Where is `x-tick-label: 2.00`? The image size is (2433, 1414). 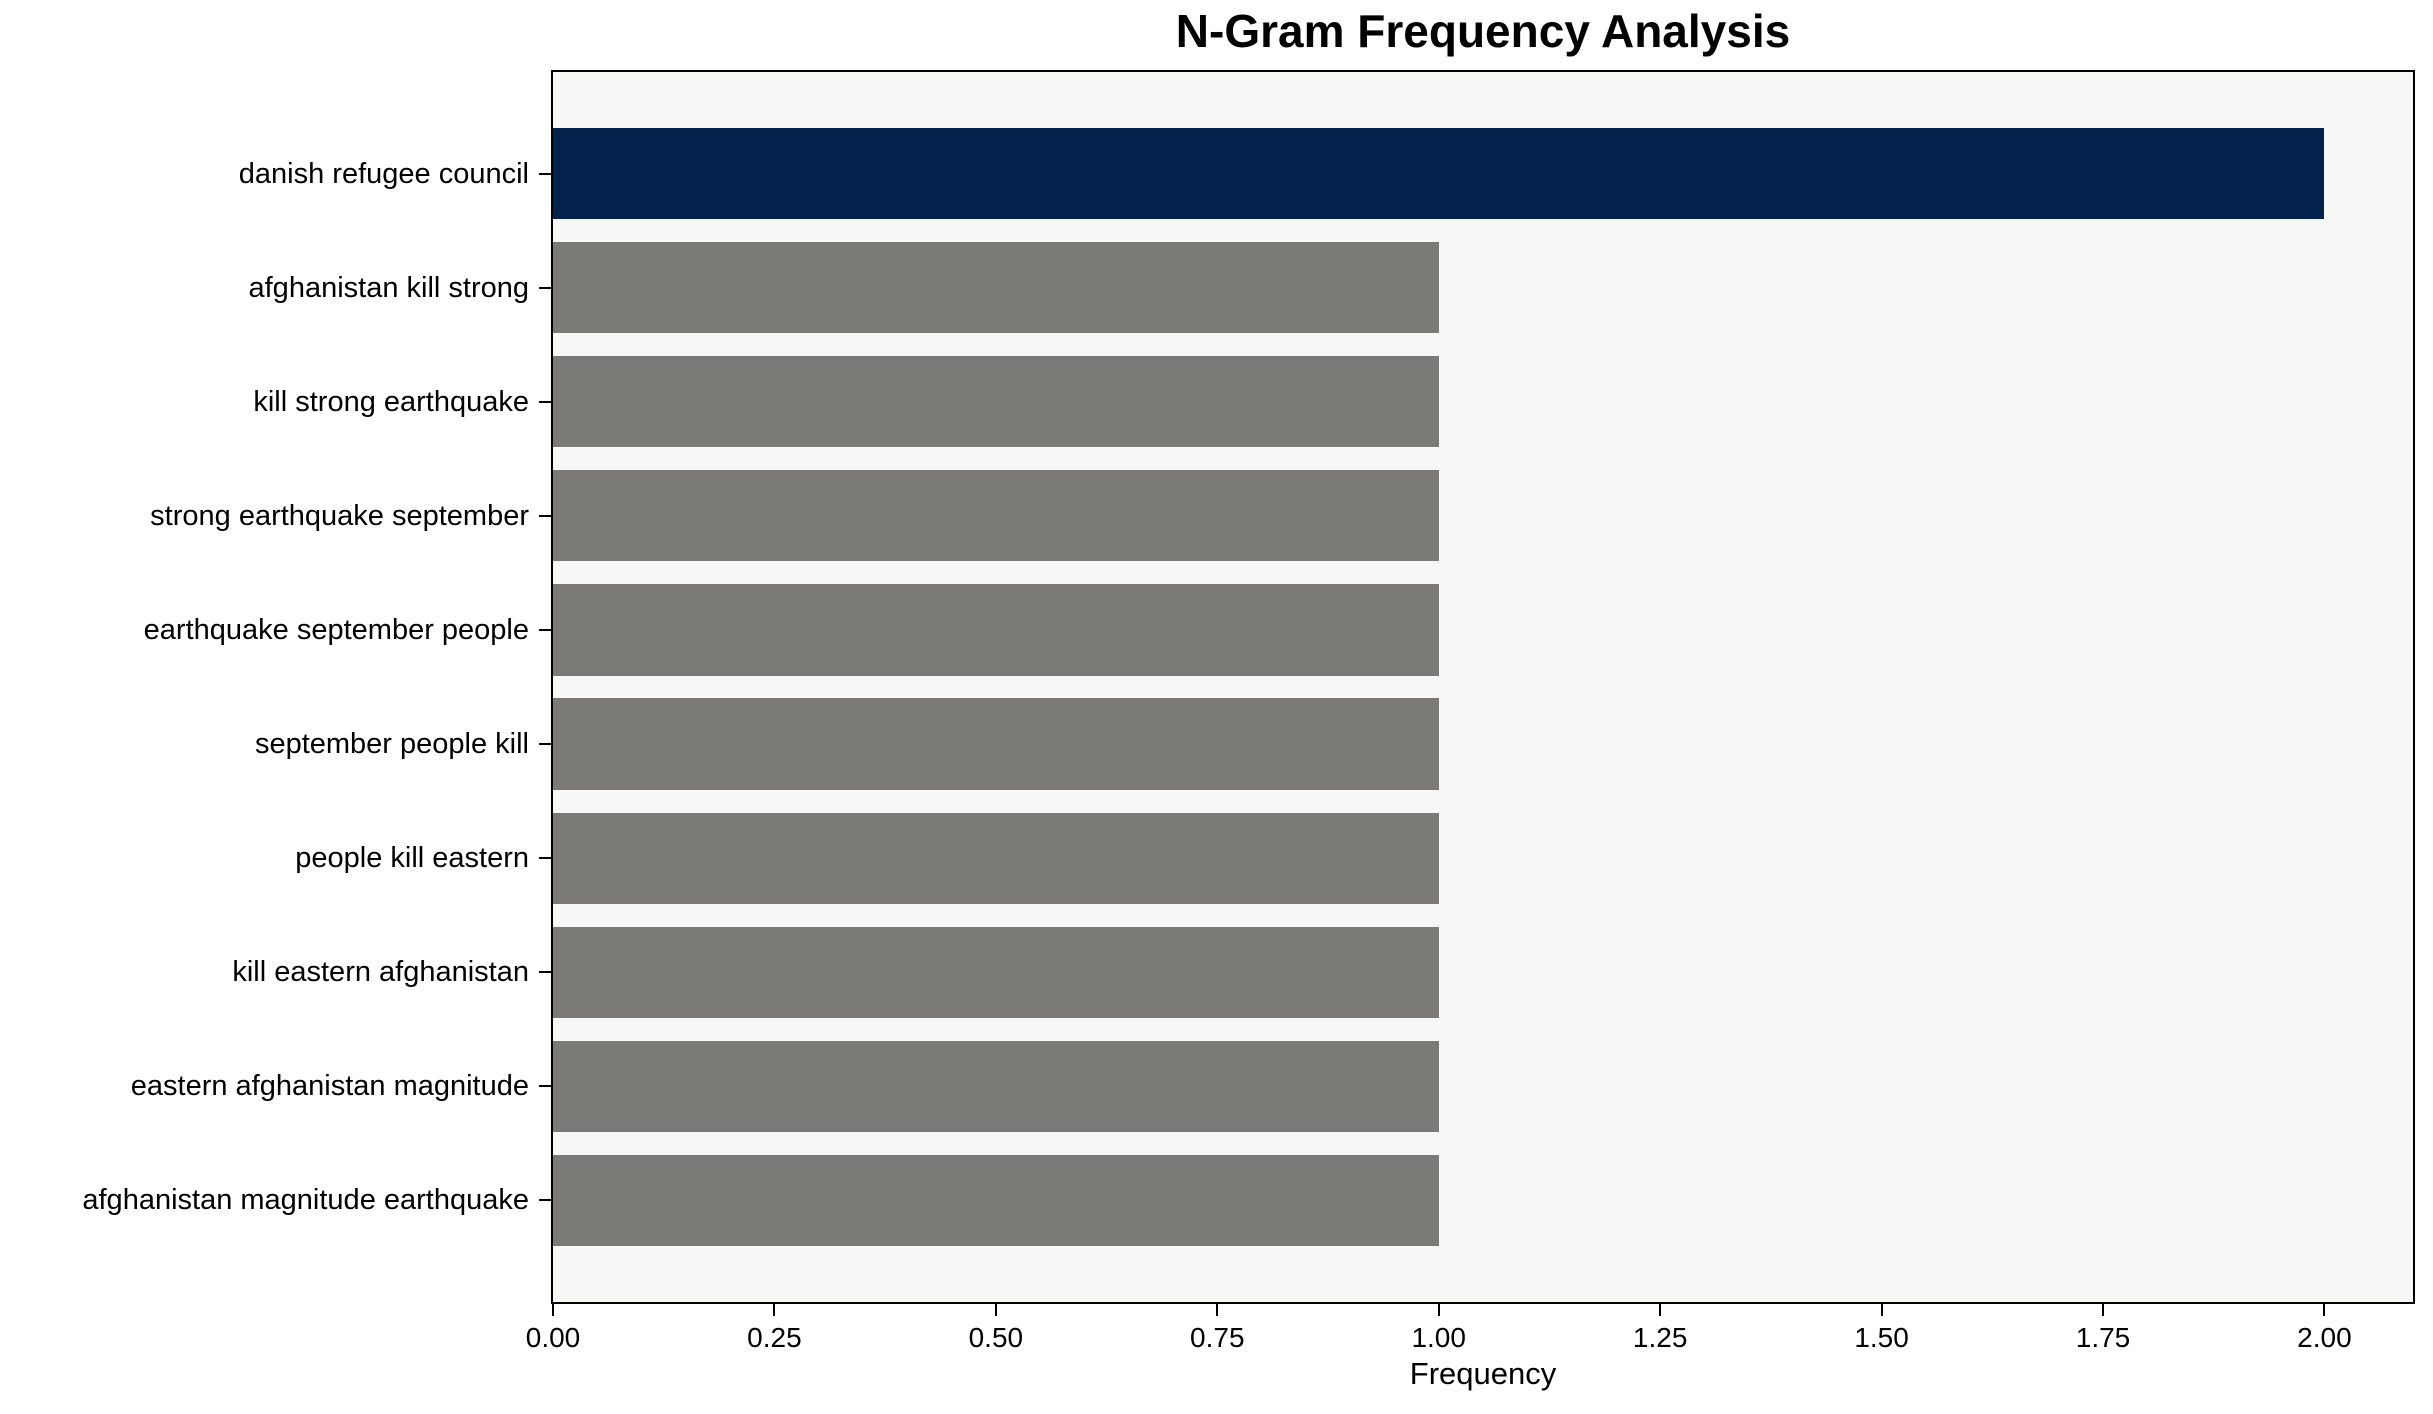 x-tick-label: 2.00 is located at coordinates (2324, 1337).